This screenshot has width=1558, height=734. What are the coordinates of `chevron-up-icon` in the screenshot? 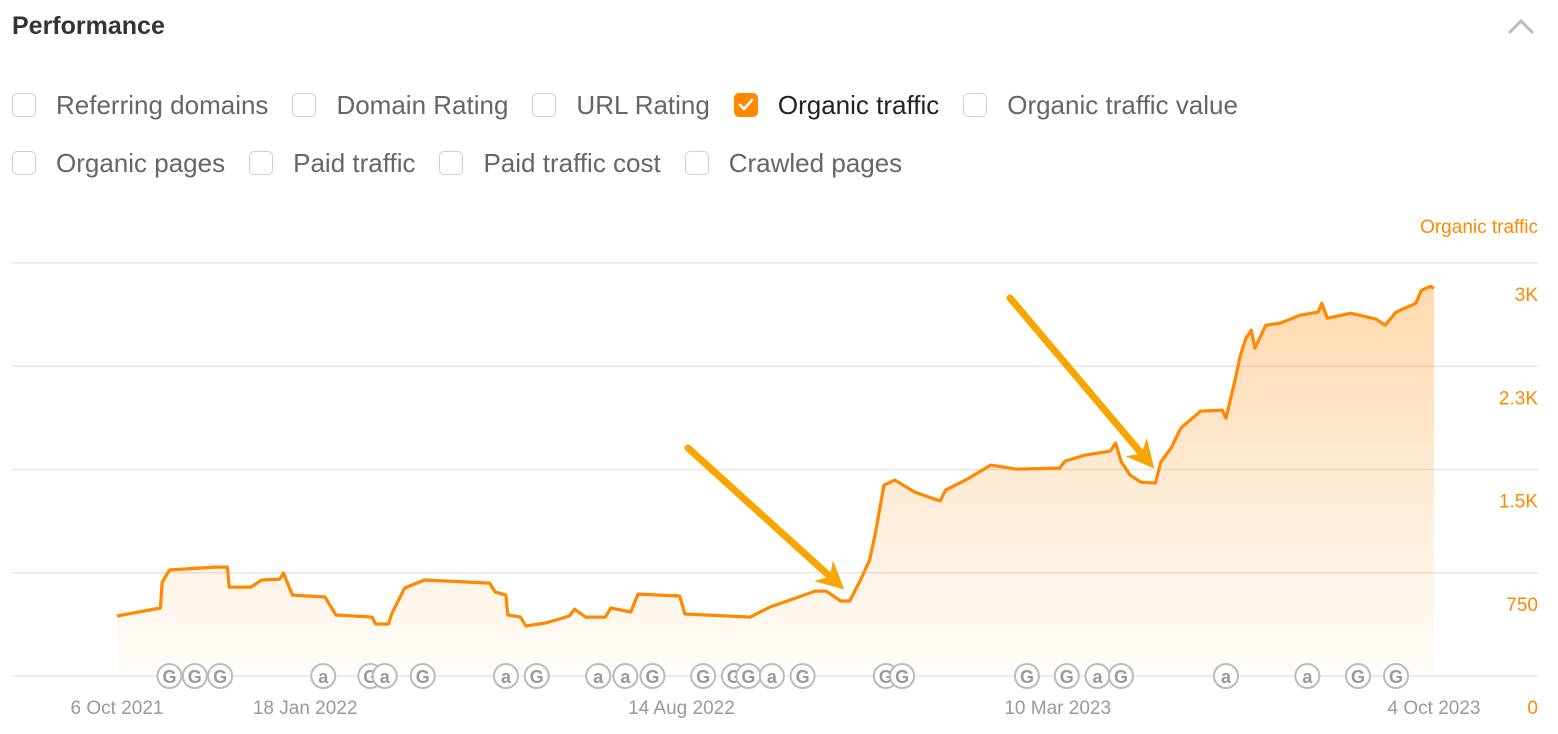 It's located at (1521, 26).